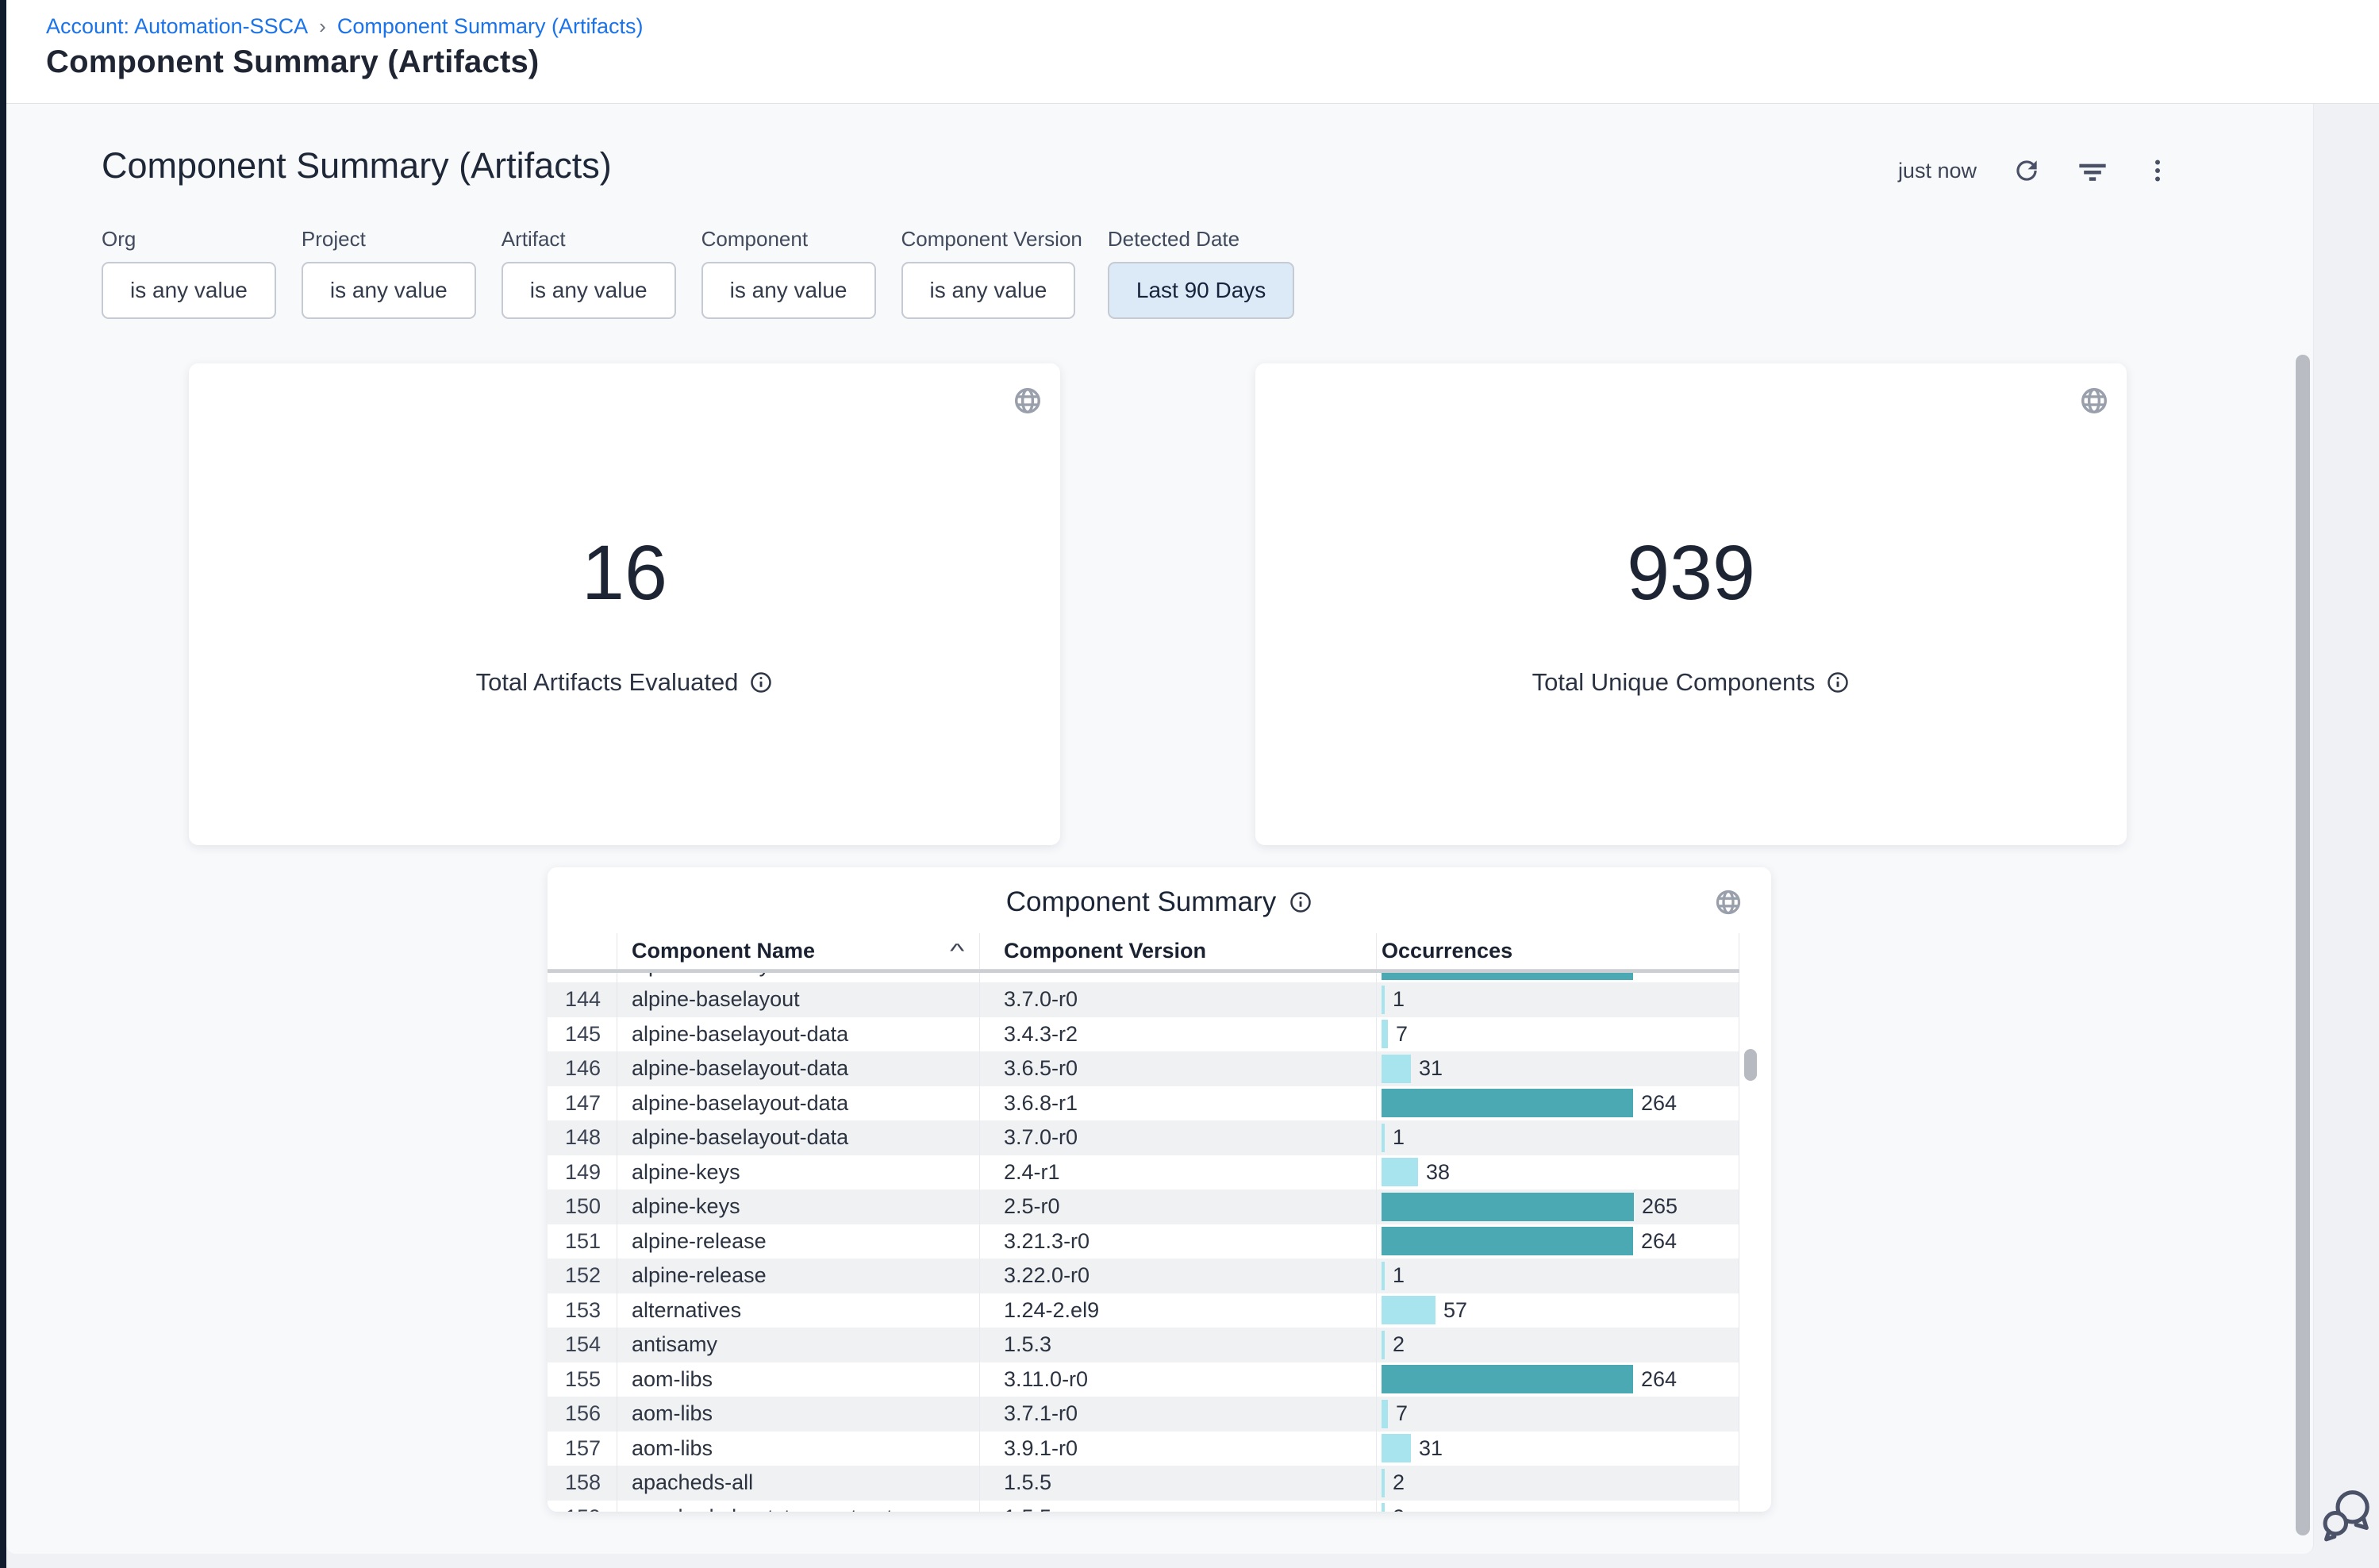 The width and height of the screenshot is (2379, 1568). I want to click on filter: Component Version is any value, so click(991, 273).